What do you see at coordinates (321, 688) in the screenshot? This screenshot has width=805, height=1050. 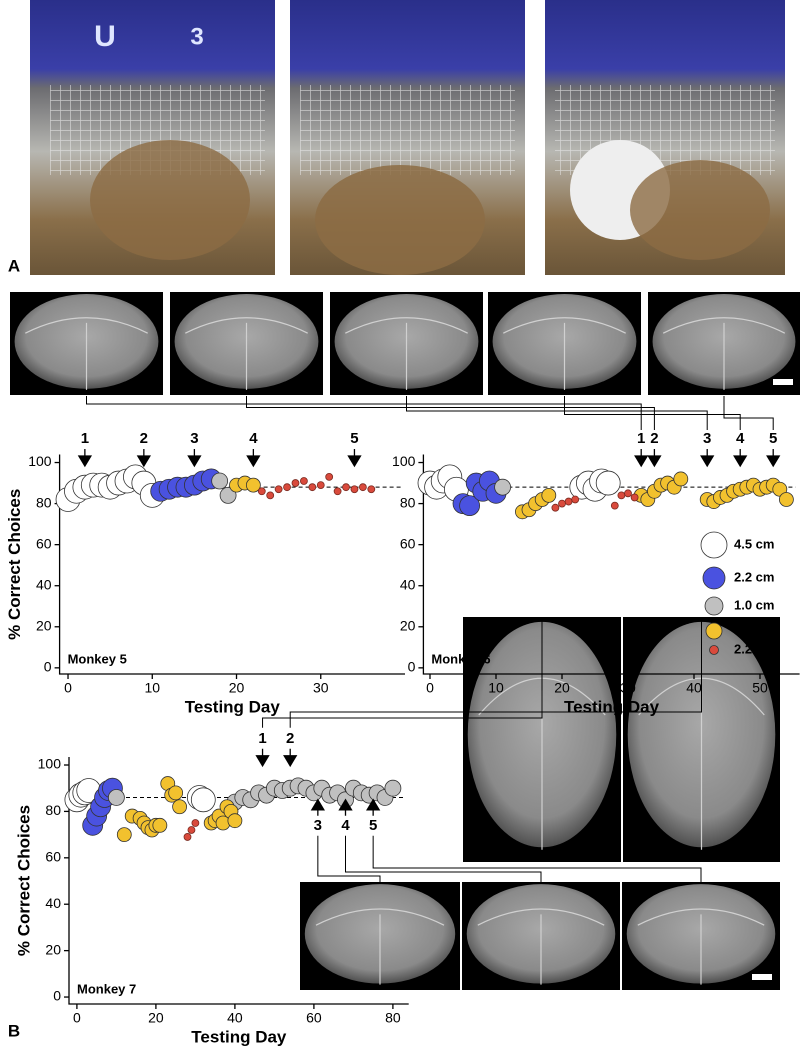 I see `x-tick-label: 30` at bounding box center [321, 688].